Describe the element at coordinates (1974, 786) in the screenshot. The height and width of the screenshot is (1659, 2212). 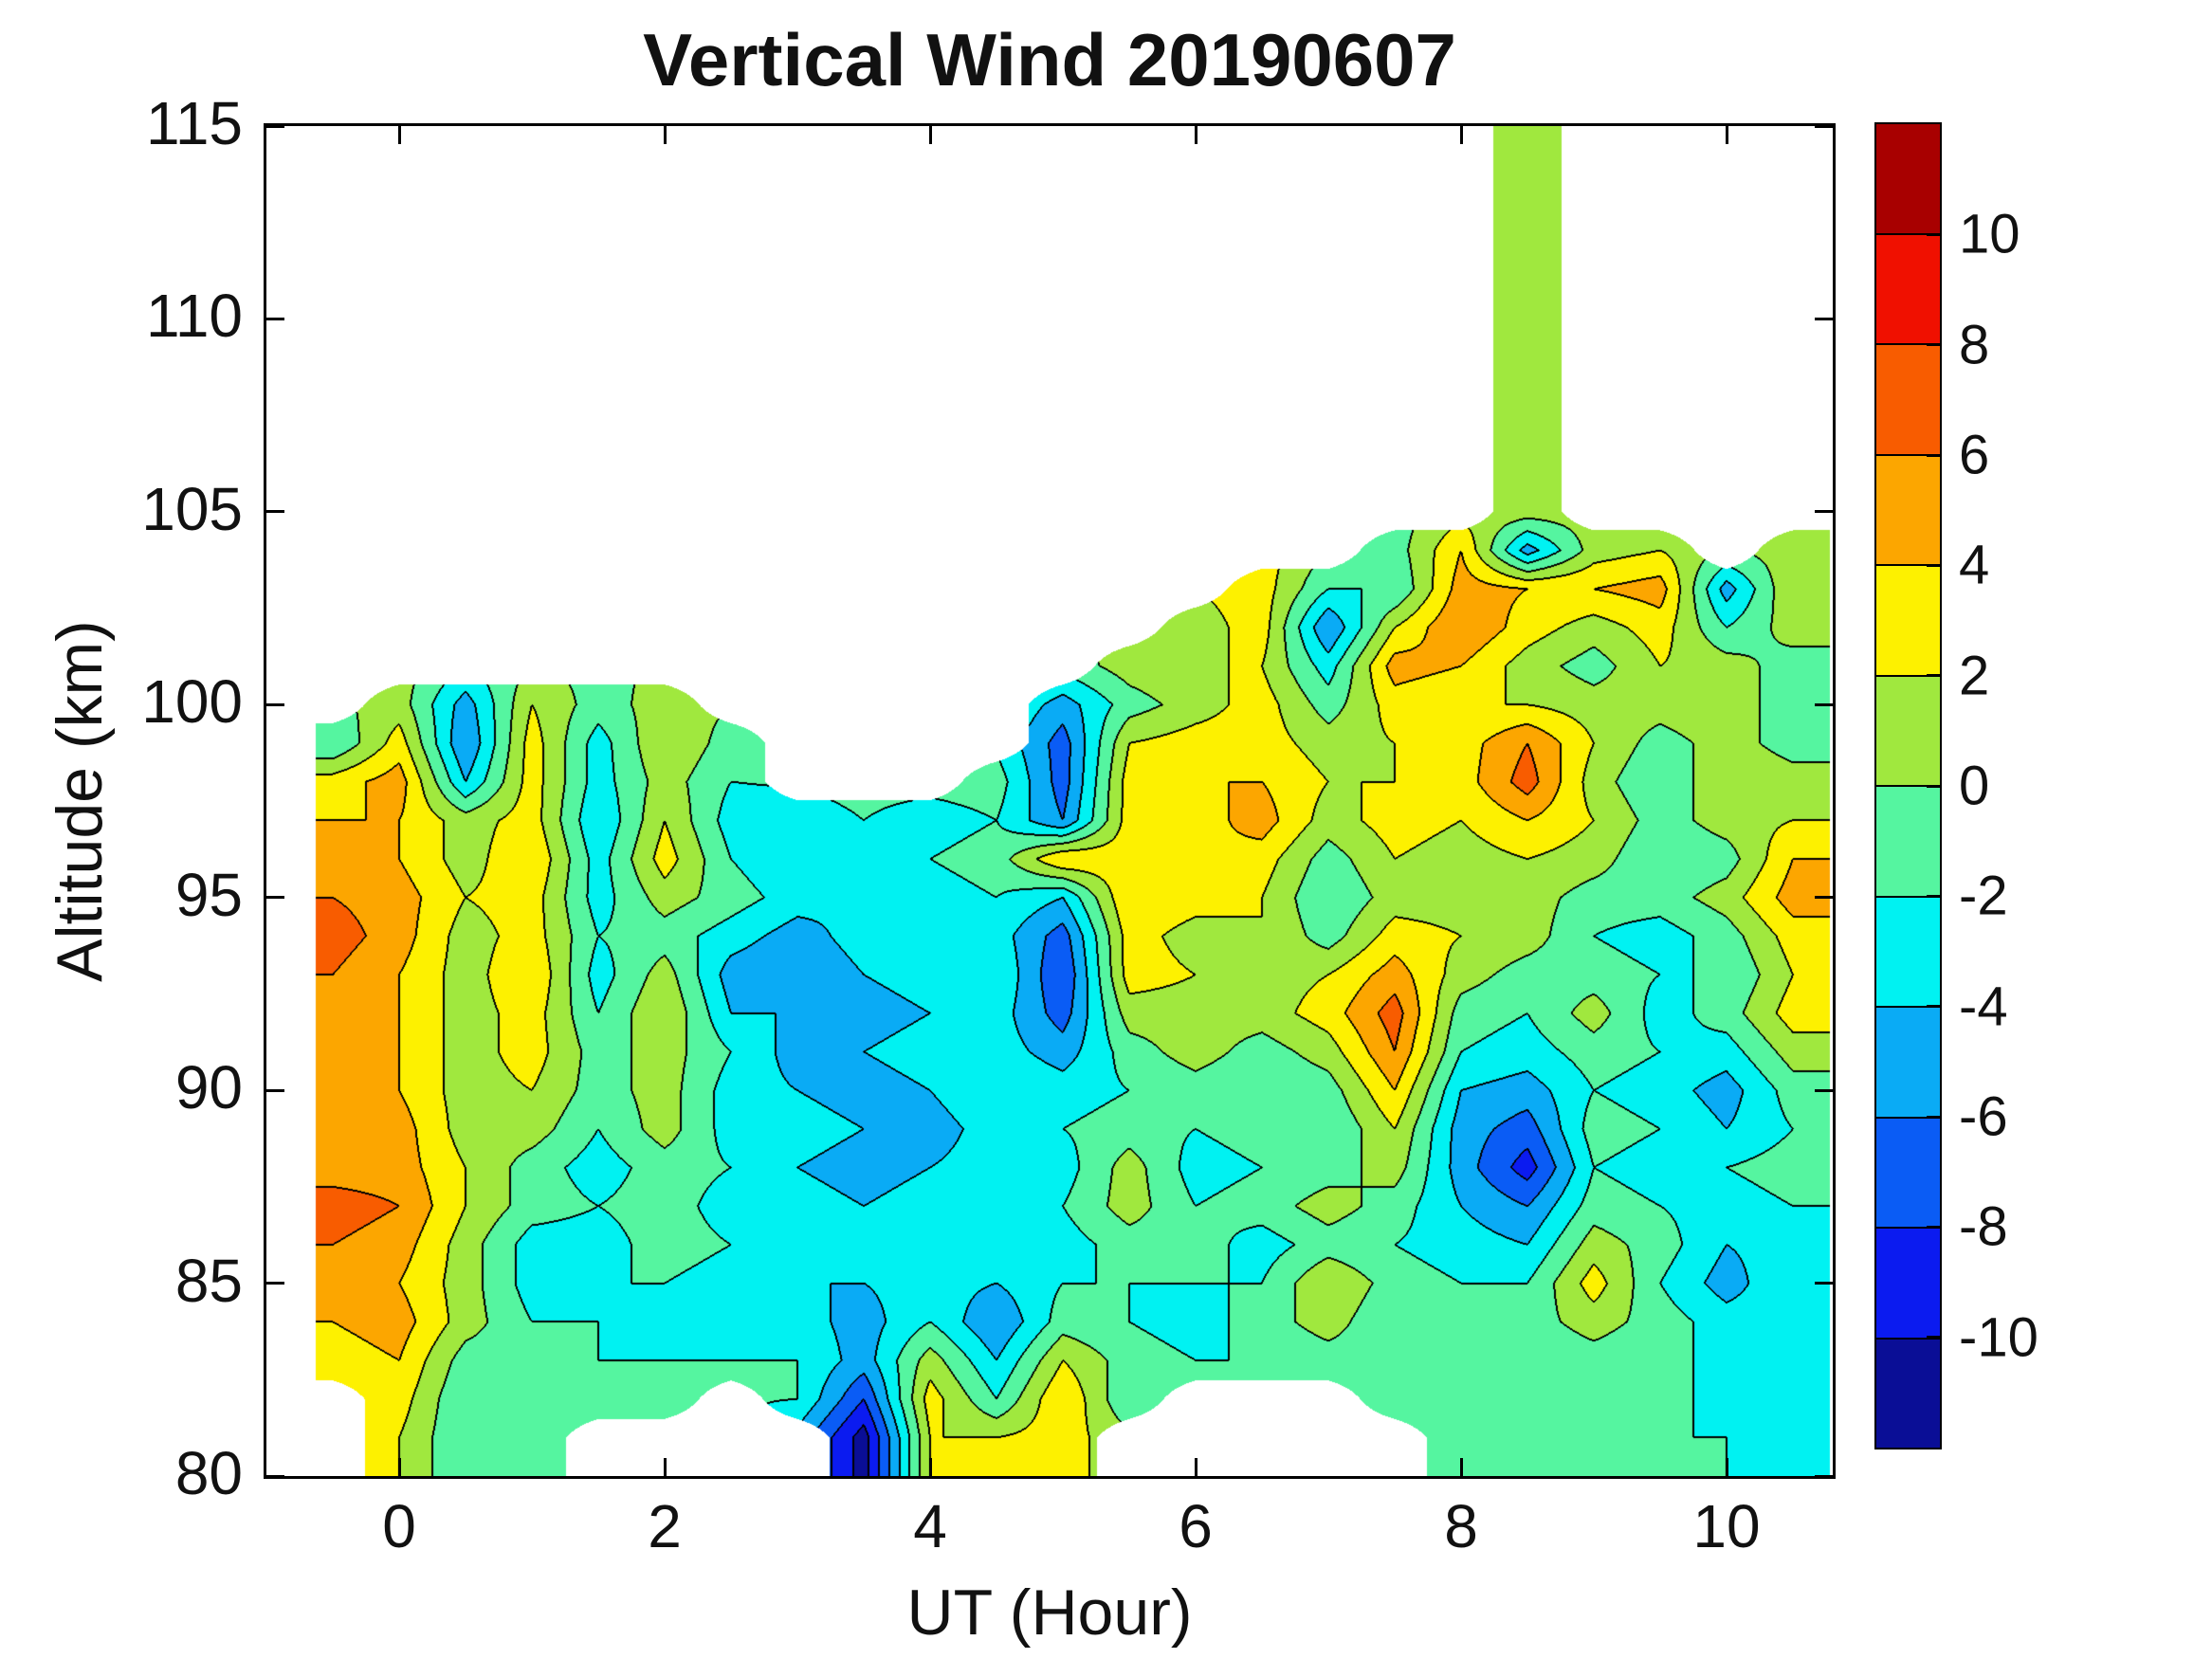
I see `colorbar-tick-label: 0` at that location.